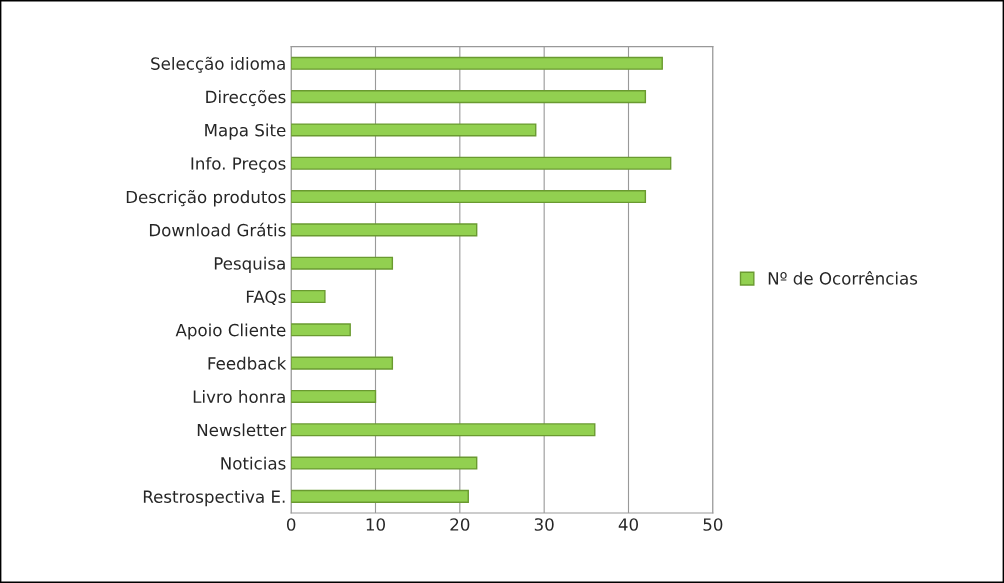 Image resolution: width=1004 pixels, height=583 pixels. What do you see at coordinates (460, 524) in the screenshot?
I see `x-tick-label: 20` at bounding box center [460, 524].